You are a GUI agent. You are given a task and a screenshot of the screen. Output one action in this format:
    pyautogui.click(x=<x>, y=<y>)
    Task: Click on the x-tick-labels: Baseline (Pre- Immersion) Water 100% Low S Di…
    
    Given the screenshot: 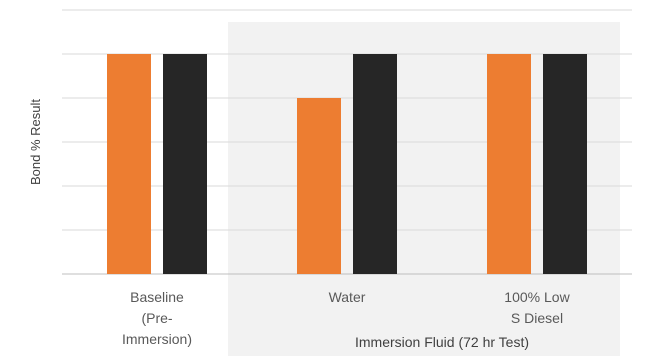 What is the action you would take?
    pyautogui.click(x=346, y=318)
    